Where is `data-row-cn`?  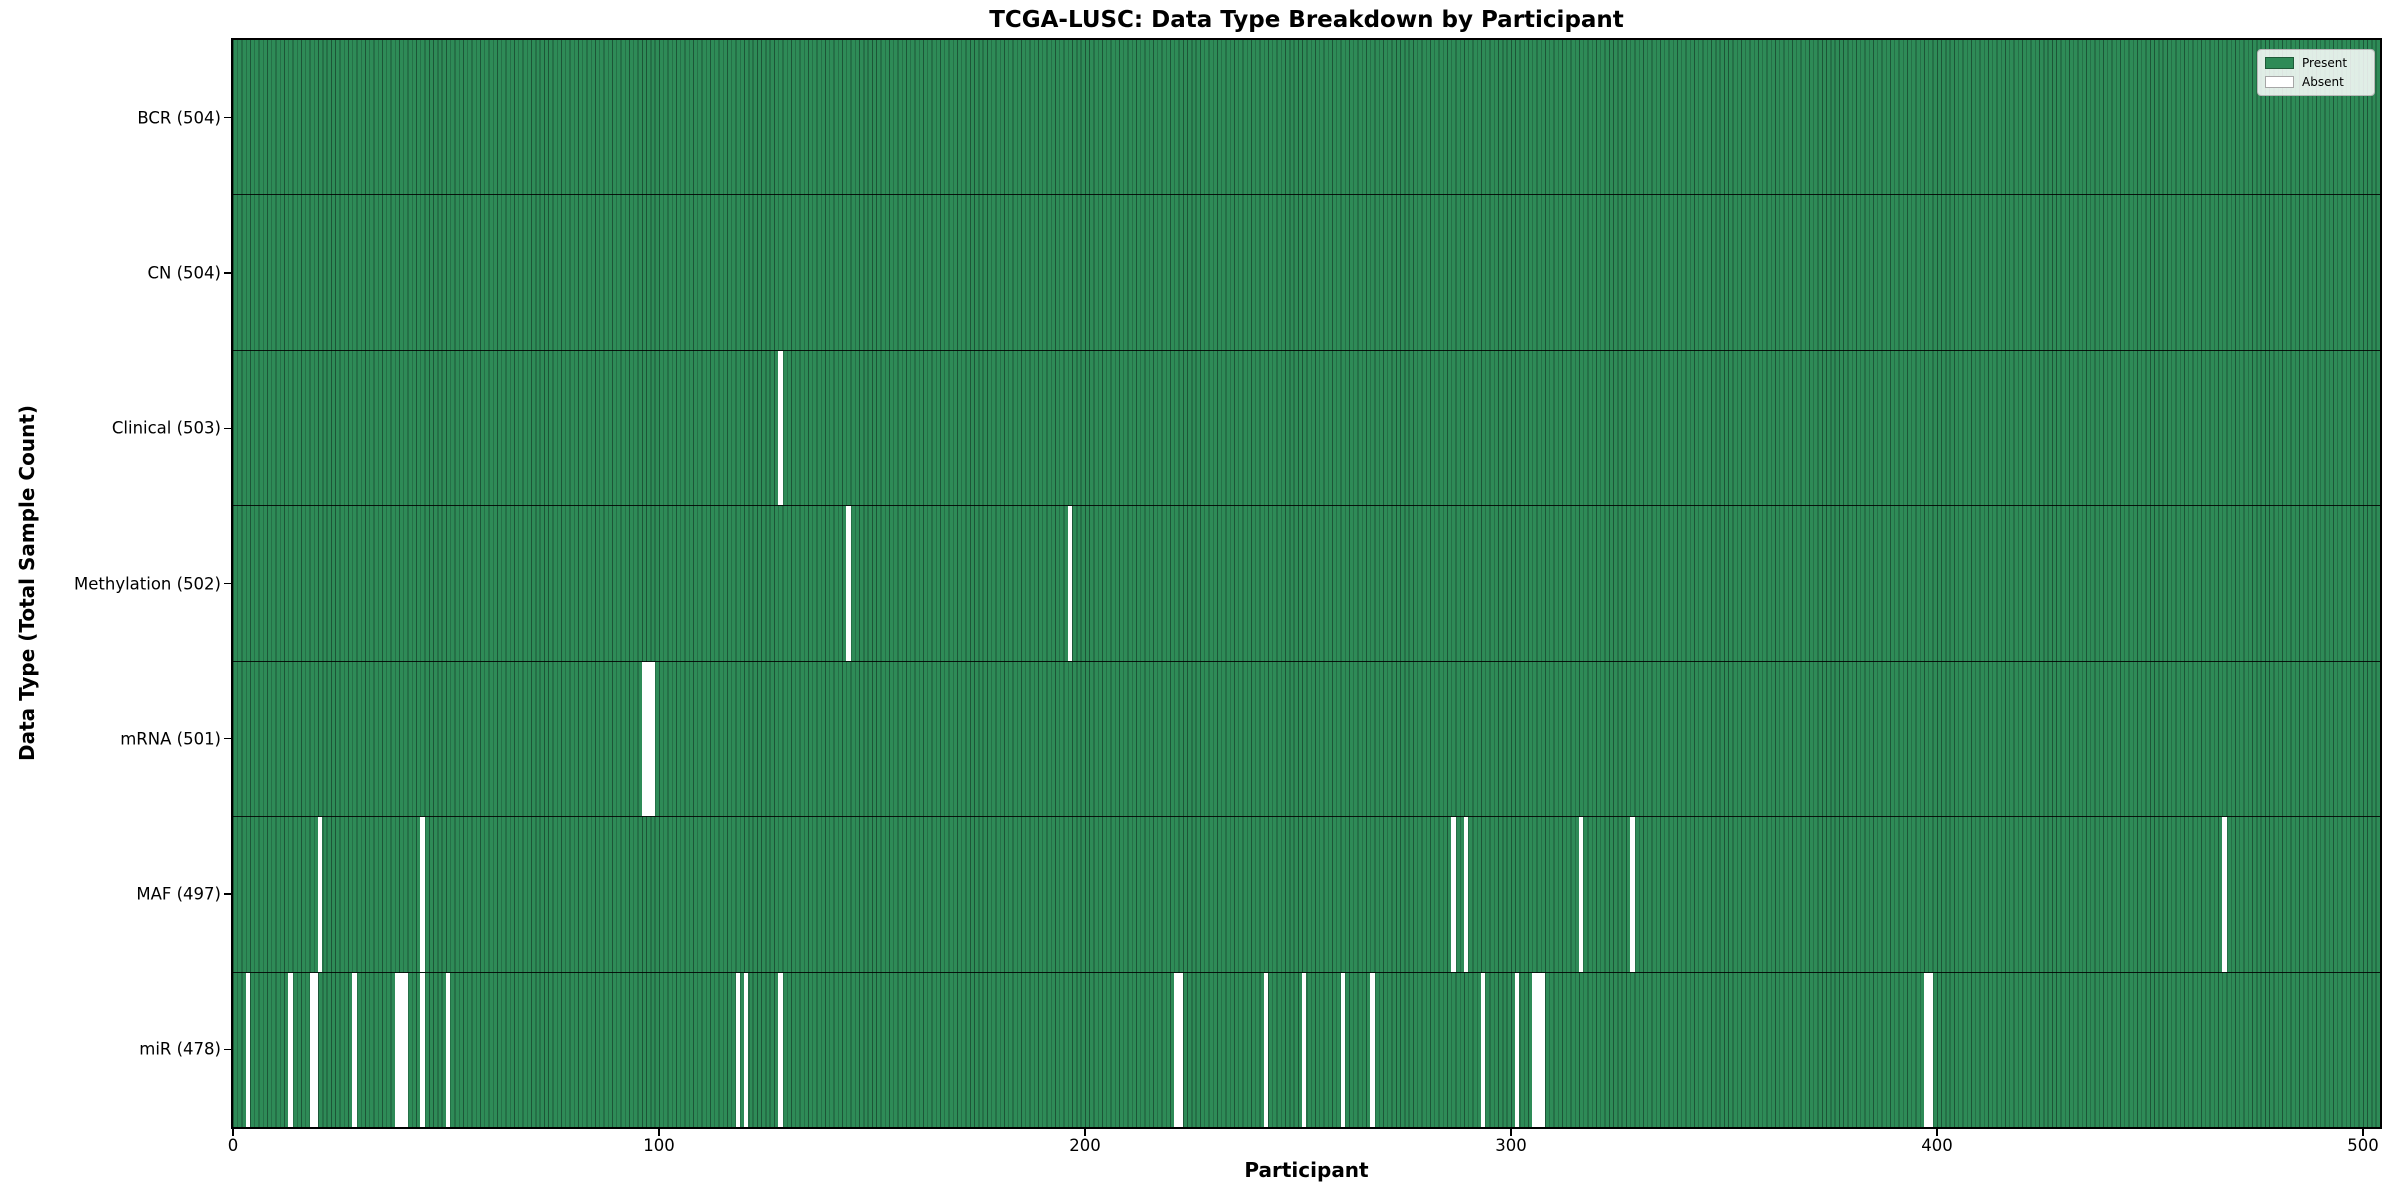
data-row-cn is located at coordinates (1306, 272).